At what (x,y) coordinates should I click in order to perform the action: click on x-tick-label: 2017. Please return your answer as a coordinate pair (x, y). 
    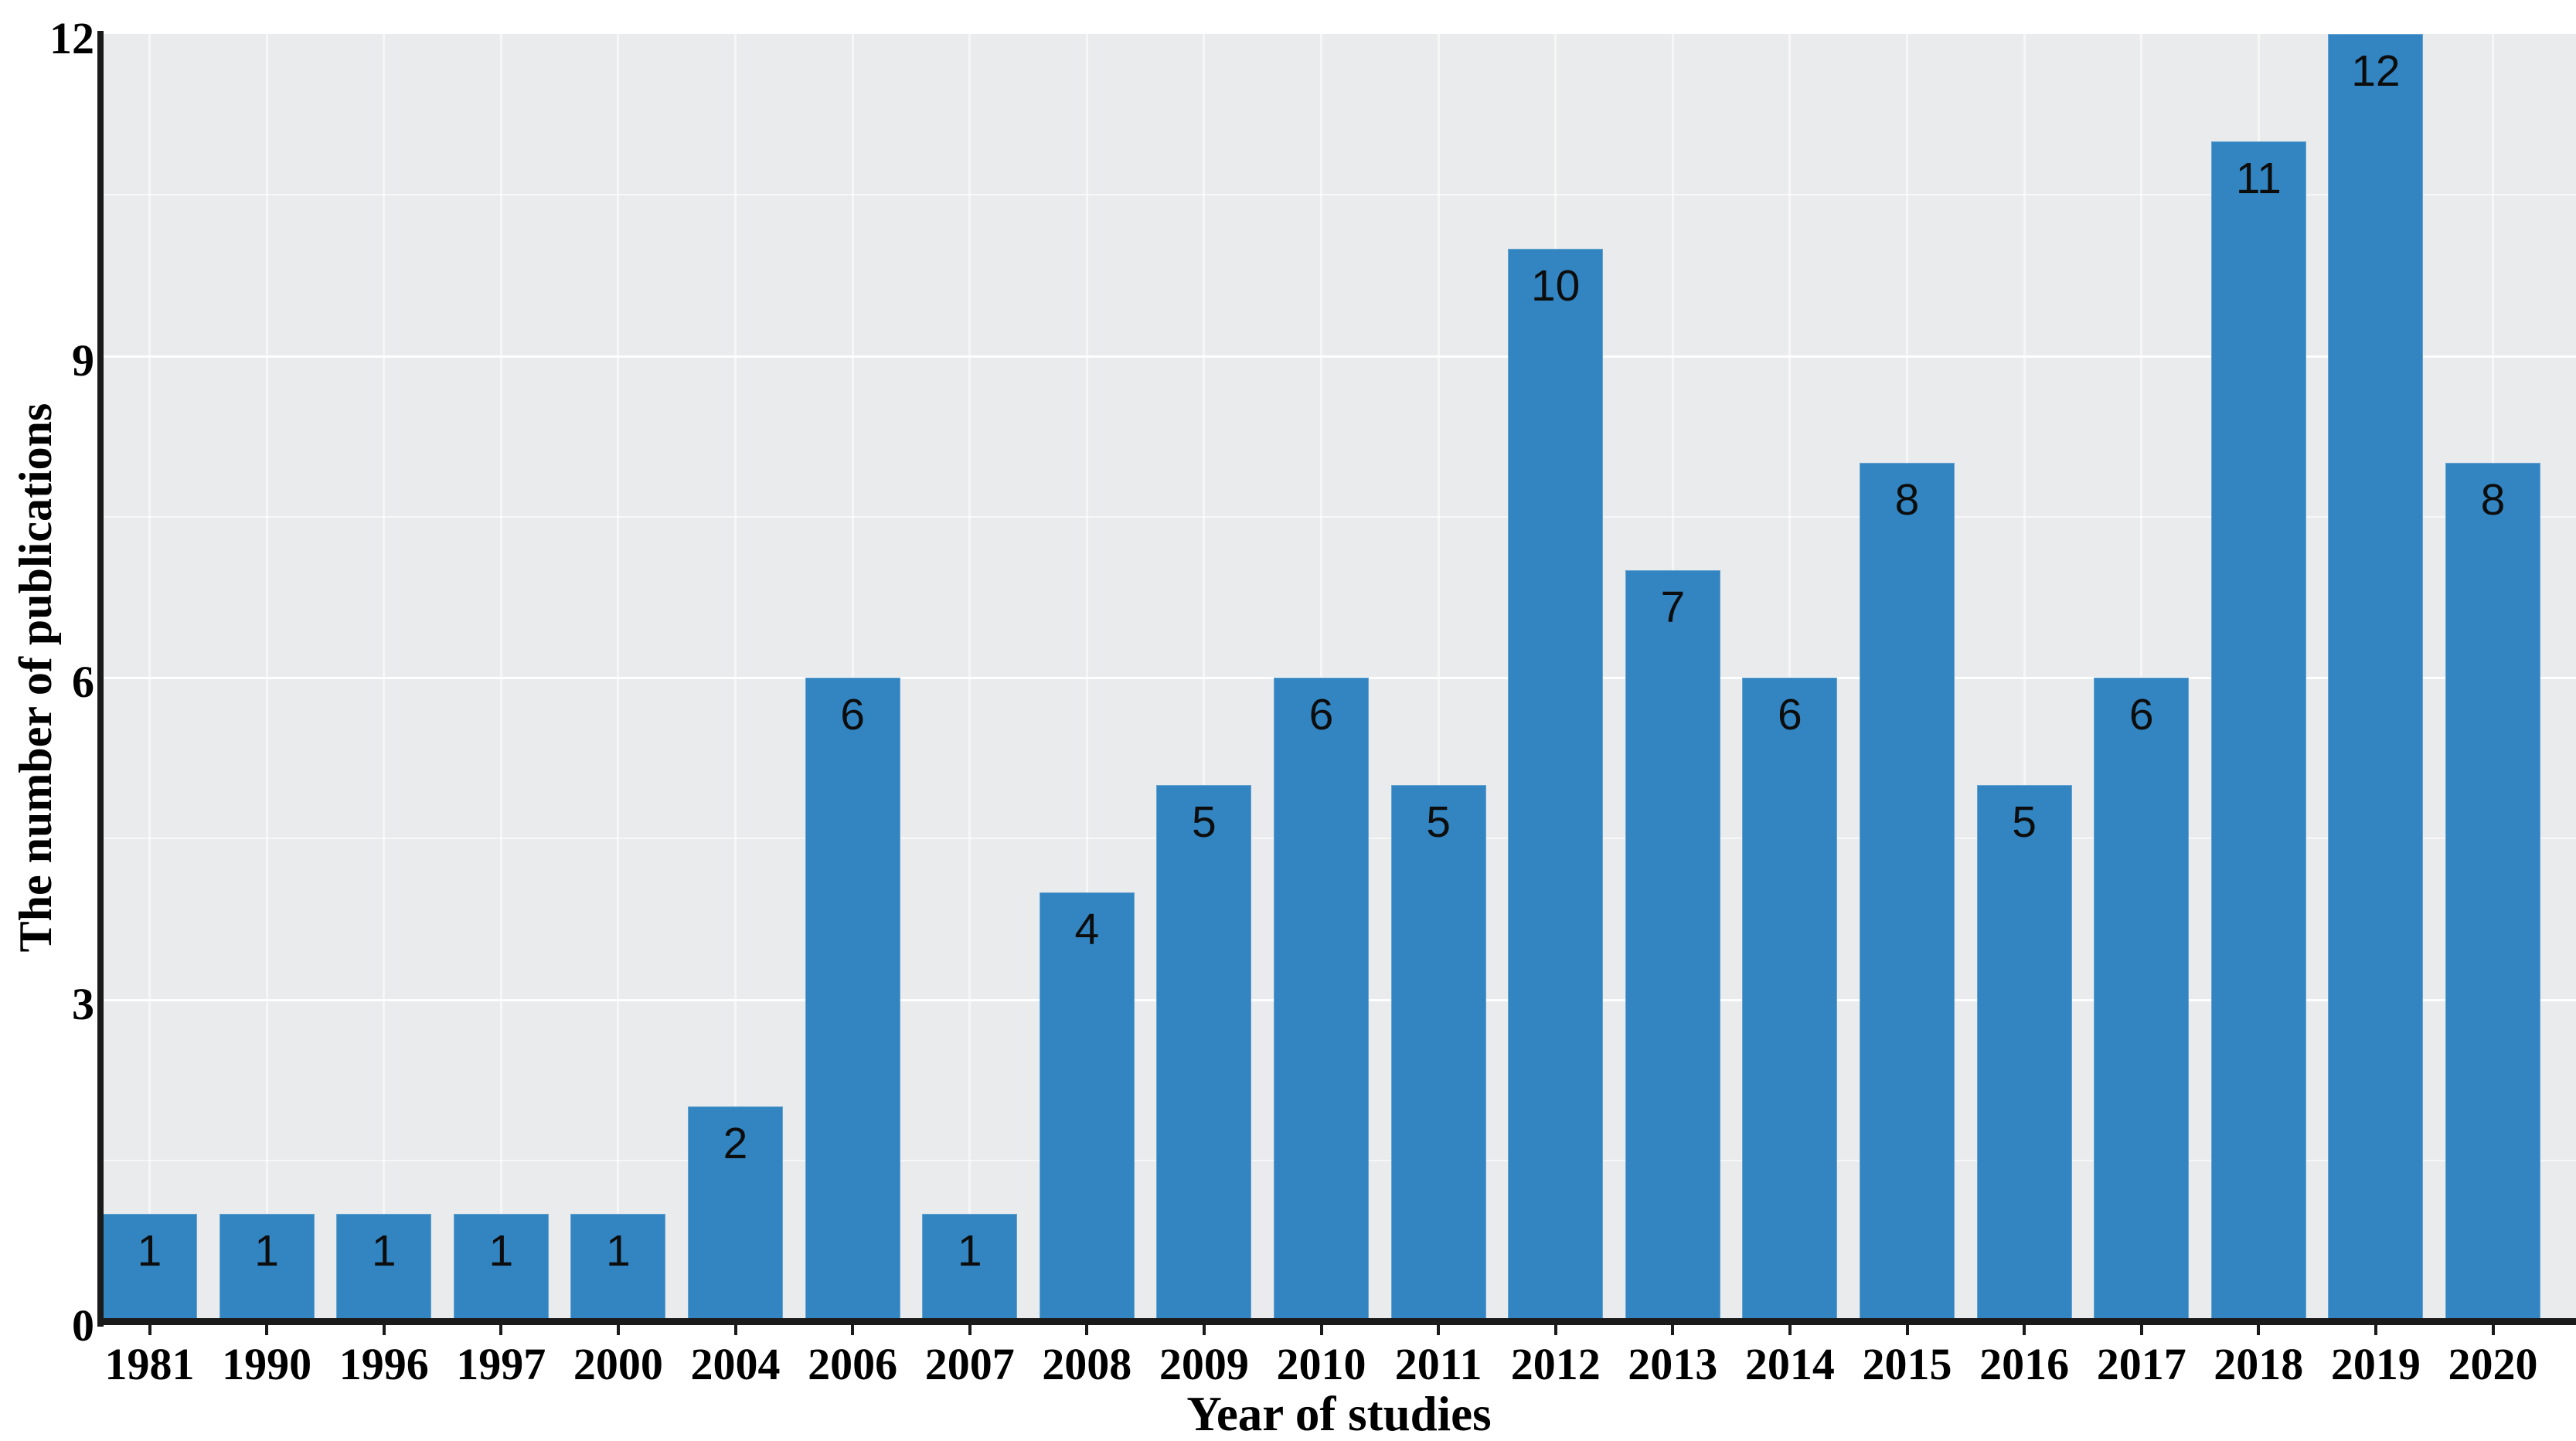
    Looking at the image, I should click on (2141, 1364).